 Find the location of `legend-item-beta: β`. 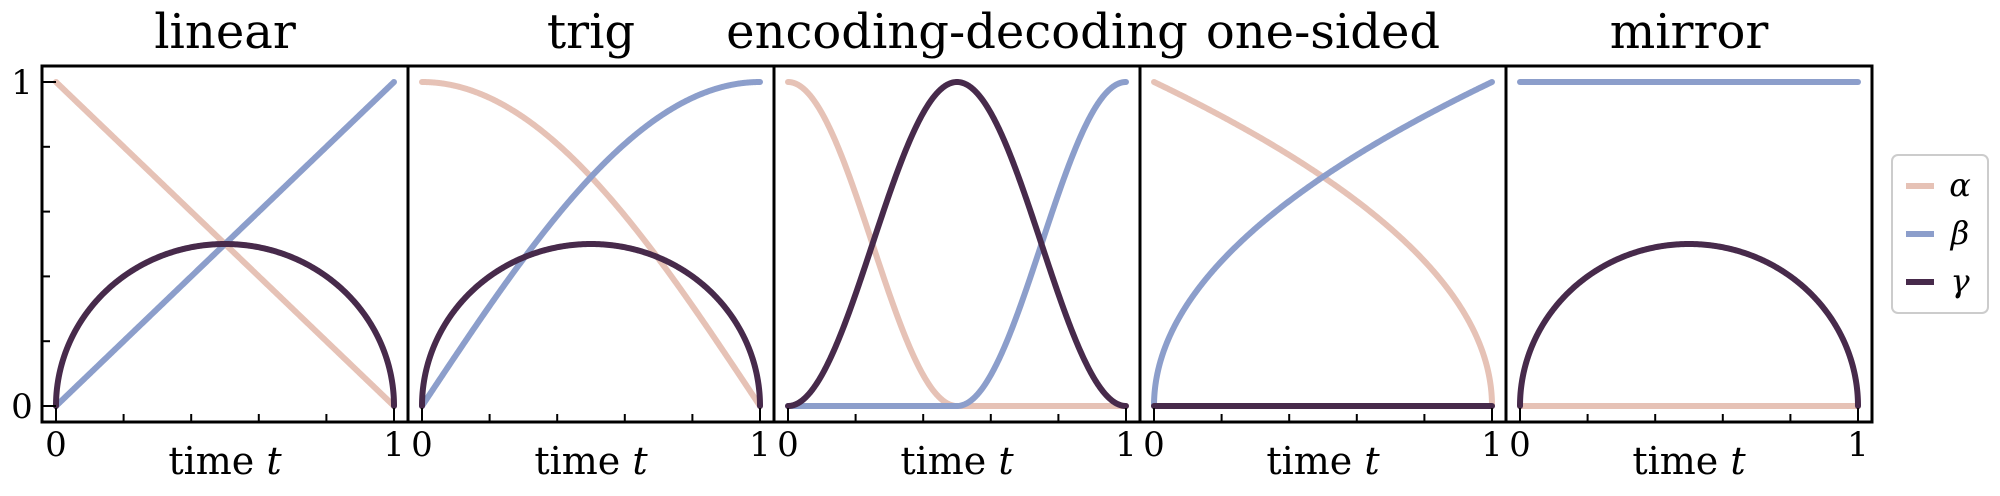

legend-item-beta: β is located at coordinates (1937, 233).